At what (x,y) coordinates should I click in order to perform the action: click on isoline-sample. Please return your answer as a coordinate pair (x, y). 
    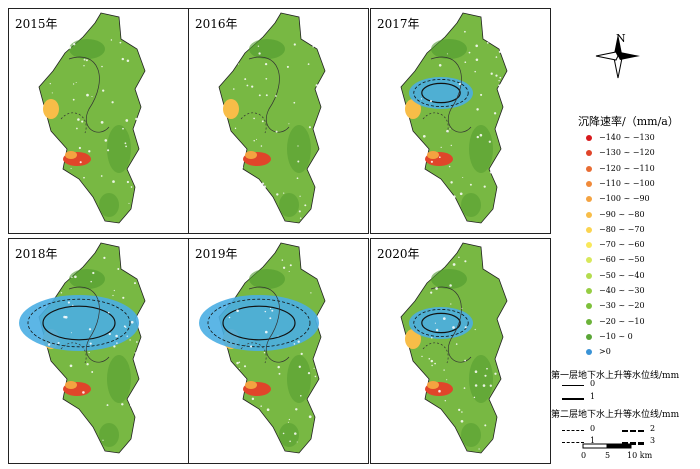
    Looking at the image, I should click on (633, 431).